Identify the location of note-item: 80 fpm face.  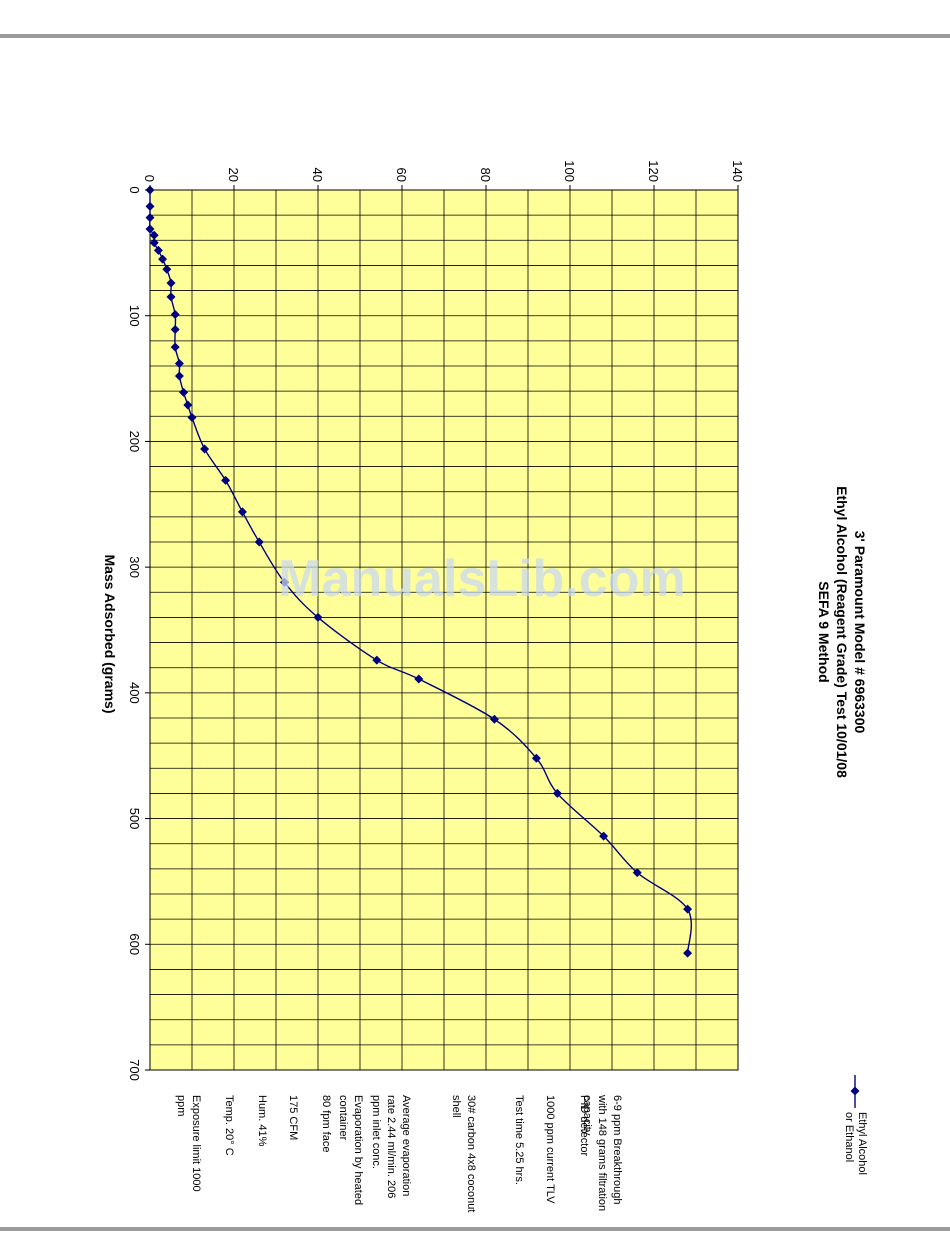
(326, 1123).